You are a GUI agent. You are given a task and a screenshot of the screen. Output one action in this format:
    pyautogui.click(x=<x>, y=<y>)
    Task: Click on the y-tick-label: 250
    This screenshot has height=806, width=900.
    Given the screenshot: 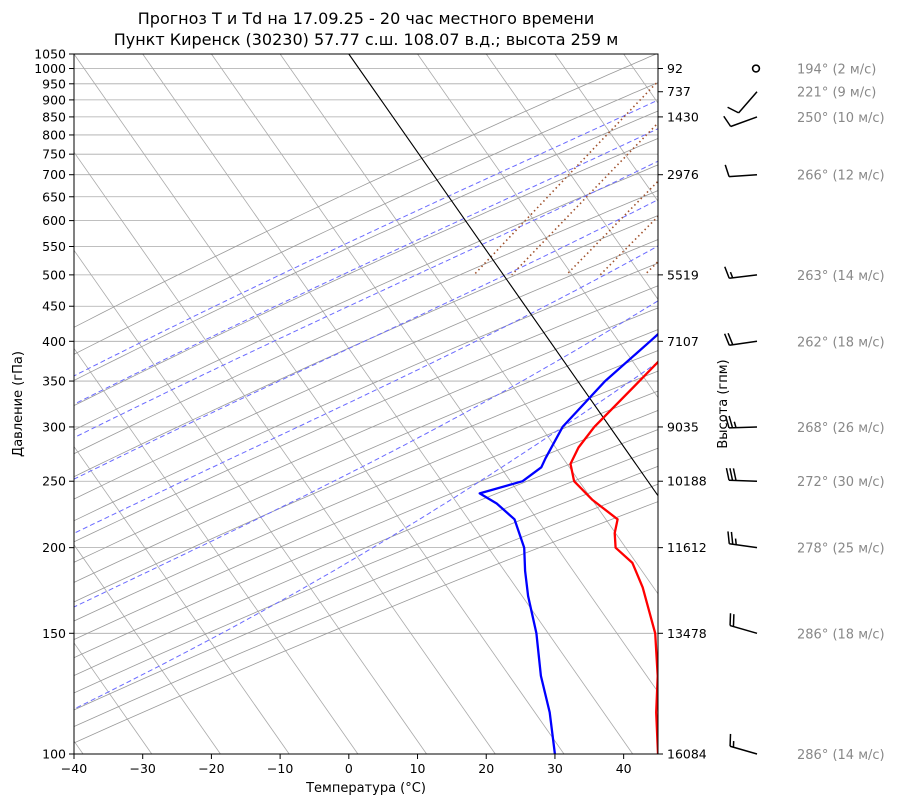 What is the action you would take?
    pyautogui.click(x=54, y=481)
    